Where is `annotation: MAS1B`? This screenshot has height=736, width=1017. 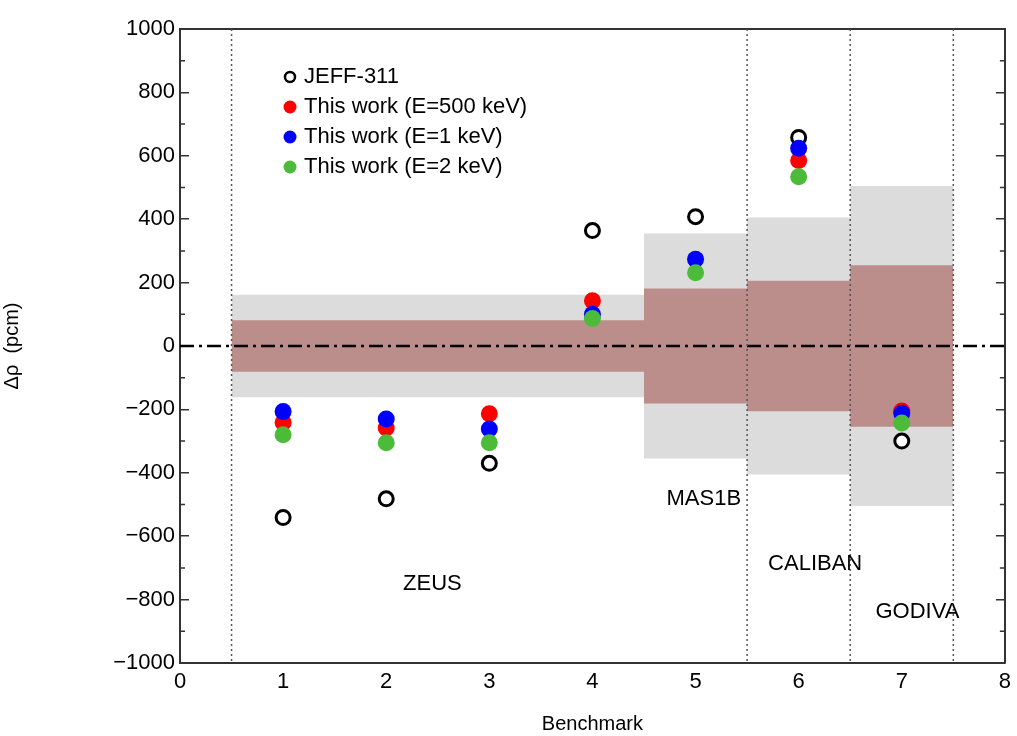
annotation: MAS1B is located at coordinates (704, 498).